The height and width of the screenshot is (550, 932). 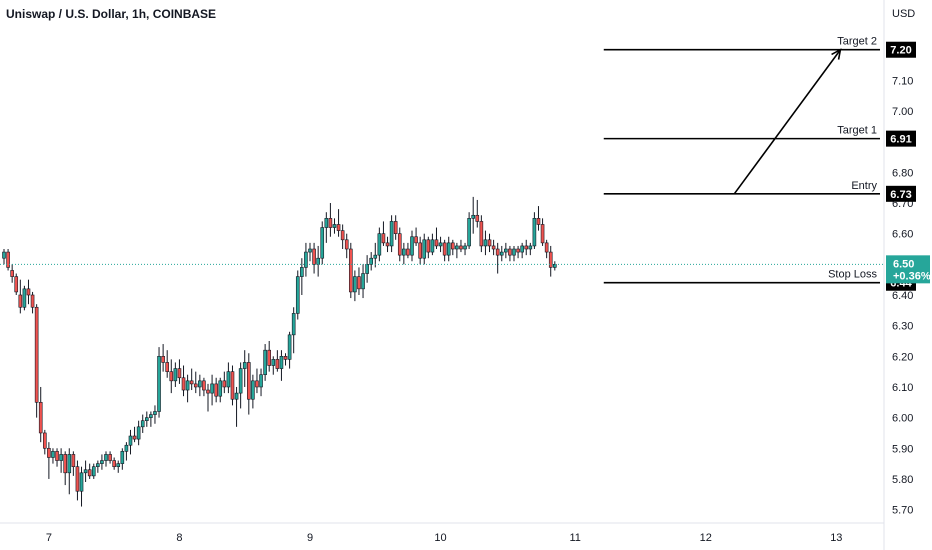 I want to click on y-tick-label: 6.30, so click(x=902, y=327).